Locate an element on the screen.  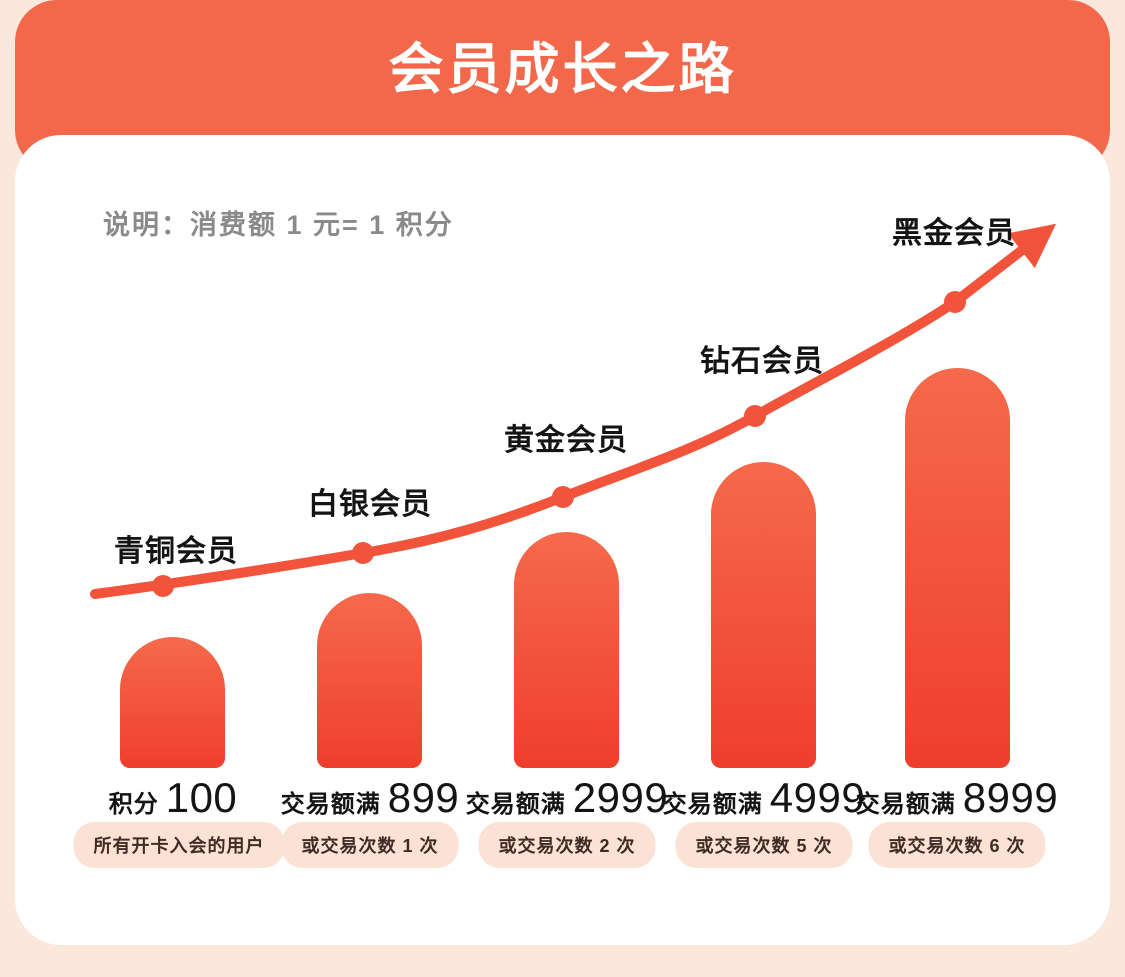
bar-bronze is located at coordinates (172, 702).